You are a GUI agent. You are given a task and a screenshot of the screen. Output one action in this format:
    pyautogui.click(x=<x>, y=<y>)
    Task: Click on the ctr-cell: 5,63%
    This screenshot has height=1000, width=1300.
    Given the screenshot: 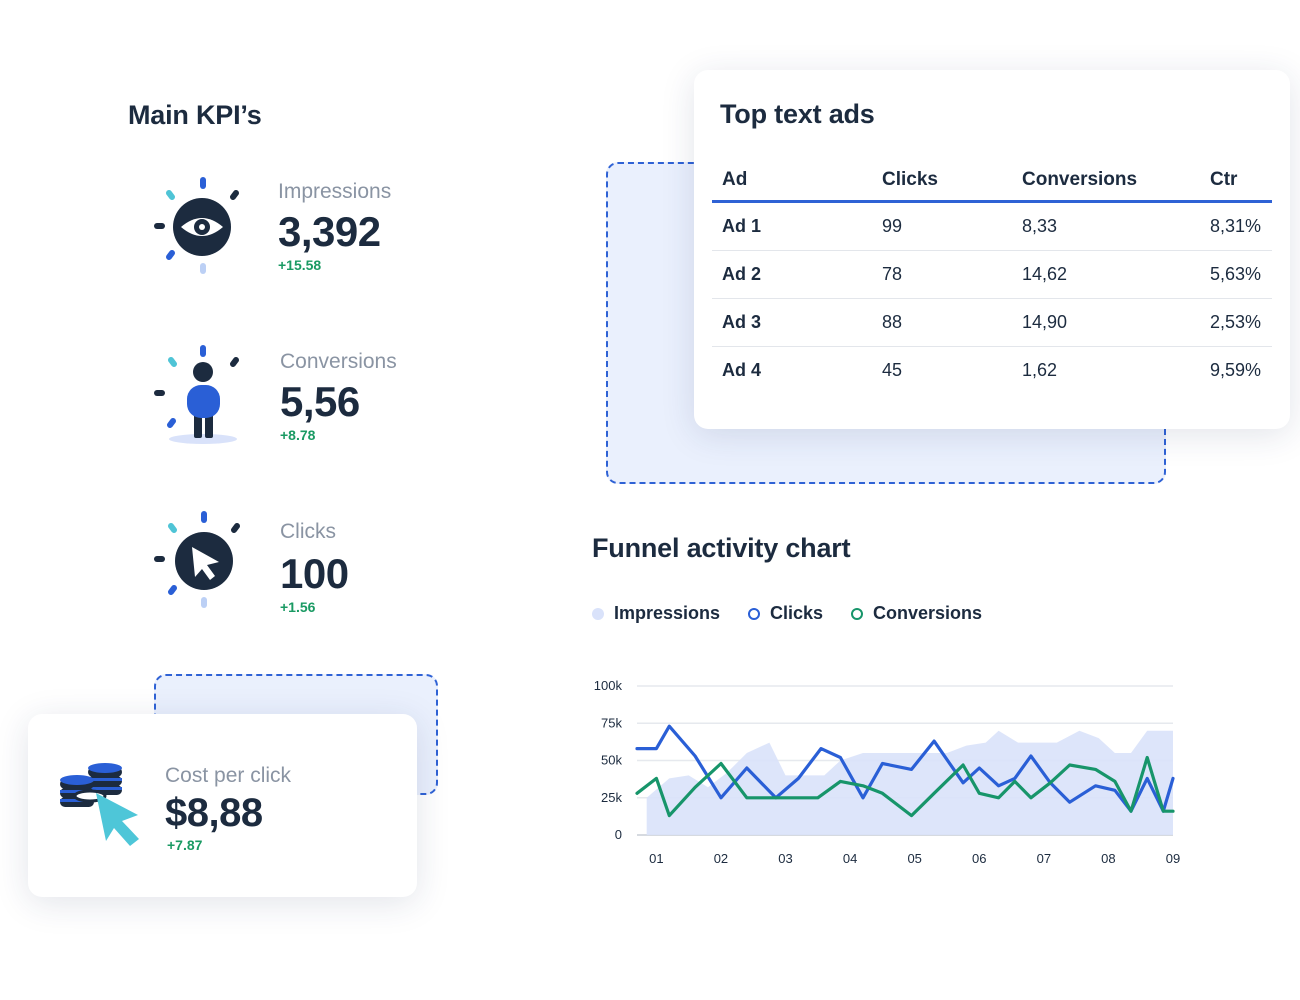 What is the action you would take?
    pyautogui.click(x=1236, y=274)
    